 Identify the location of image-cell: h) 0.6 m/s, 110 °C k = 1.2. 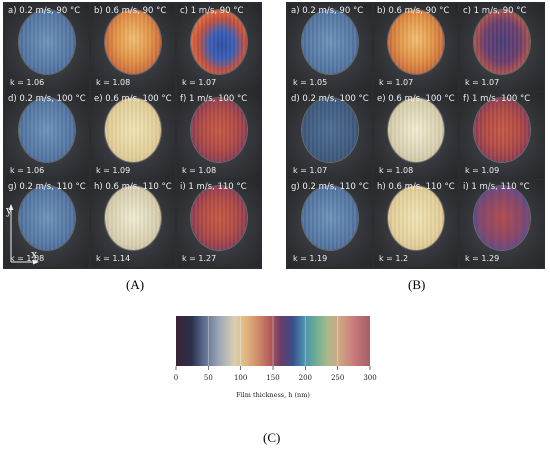
(416, 223).